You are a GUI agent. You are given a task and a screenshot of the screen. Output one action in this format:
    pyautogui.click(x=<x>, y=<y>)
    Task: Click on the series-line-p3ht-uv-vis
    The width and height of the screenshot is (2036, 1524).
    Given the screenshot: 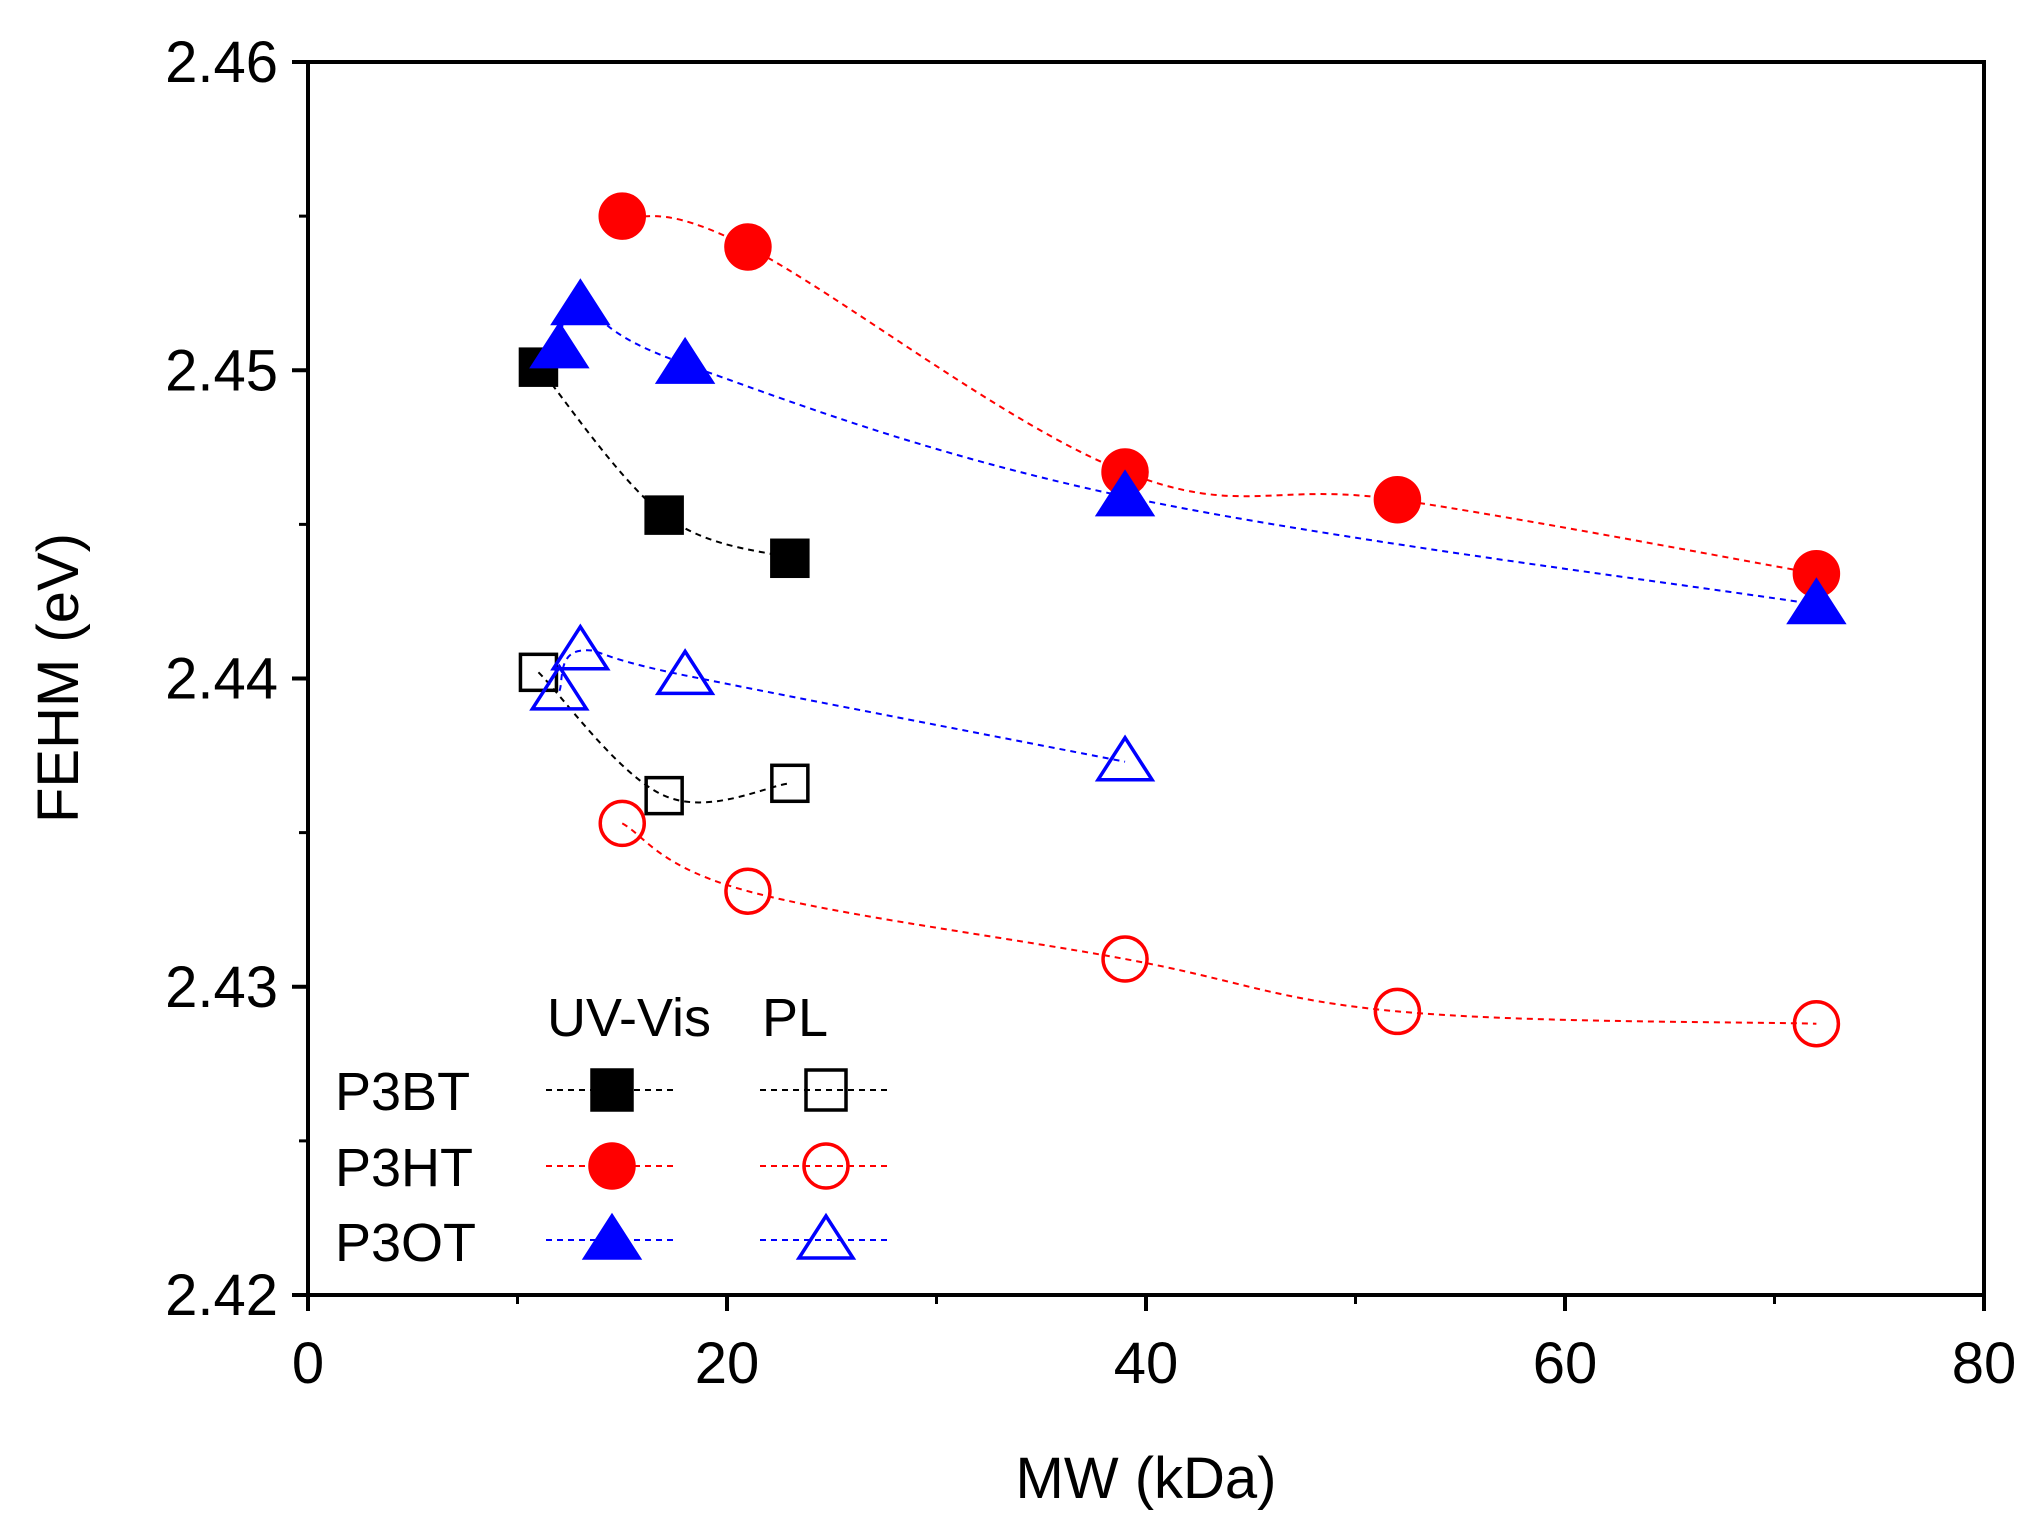 What is the action you would take?
    pyautogui.click(x=1219, y=395)
    